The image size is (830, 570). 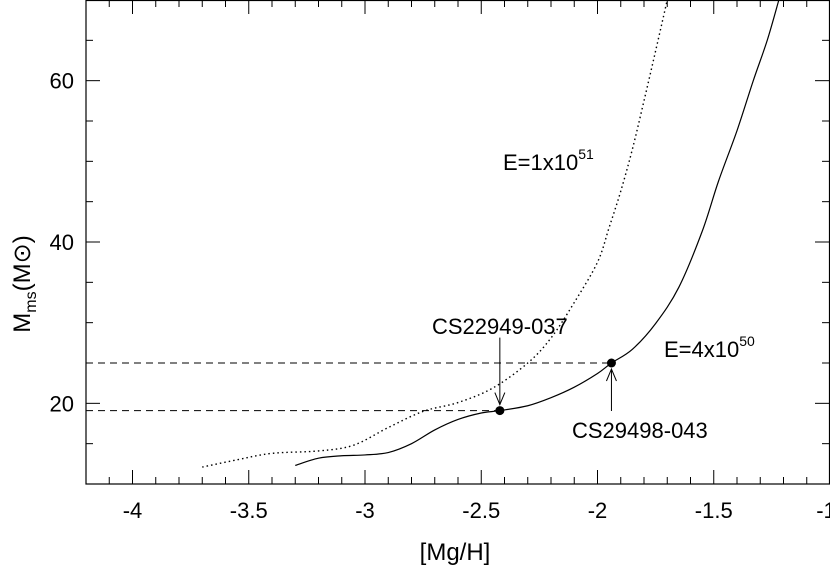 What do you see at coordinates (365, 510) in the screenshot?
I see `x-tick-label: -3` at bounding box center [365, 510].